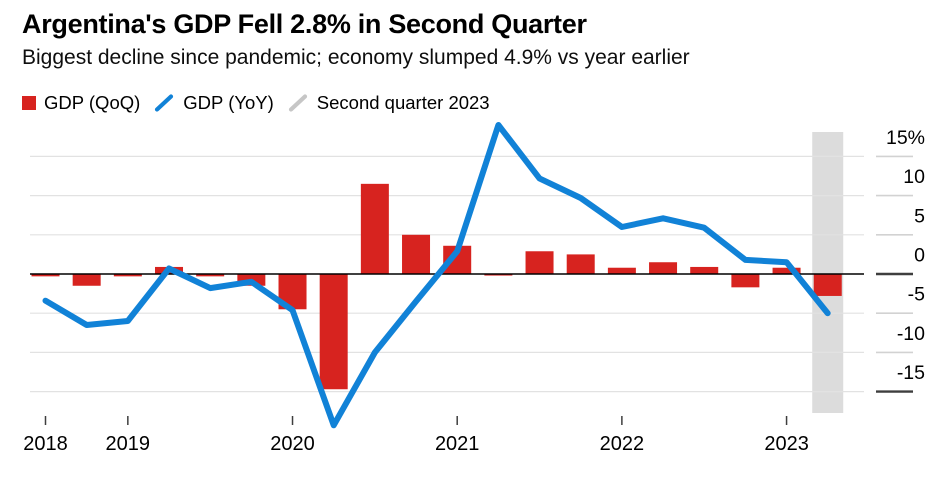  I want to click on x-axis-label-2020: 2020, so click(292, 444).